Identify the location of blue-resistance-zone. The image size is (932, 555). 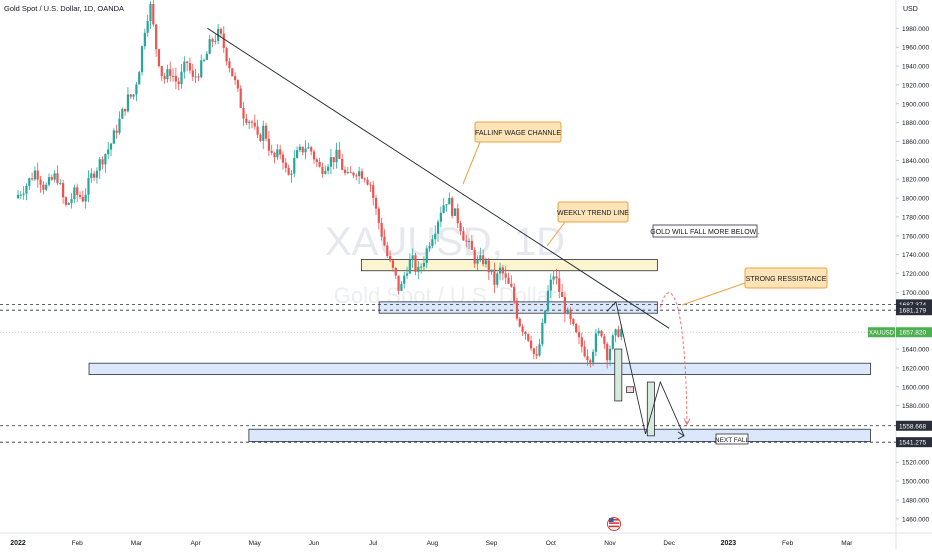
(518, 307).